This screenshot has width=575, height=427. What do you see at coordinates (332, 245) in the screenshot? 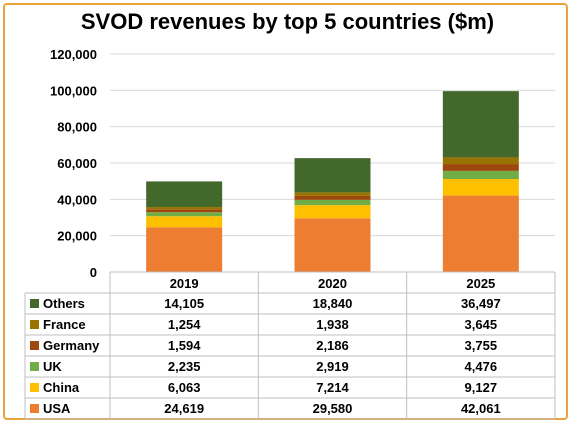
I see `bar-usa-2020` at bounding box center [332, 245].